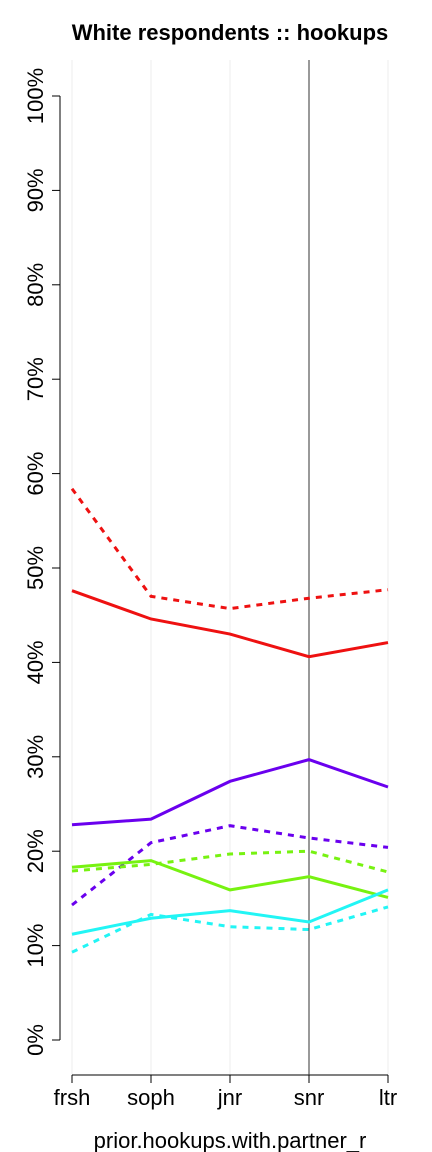  What do you see at coordinates (35, 285) in the screenshot?
I see `y-tick-label: 80%` at bounding box center [35, 285].